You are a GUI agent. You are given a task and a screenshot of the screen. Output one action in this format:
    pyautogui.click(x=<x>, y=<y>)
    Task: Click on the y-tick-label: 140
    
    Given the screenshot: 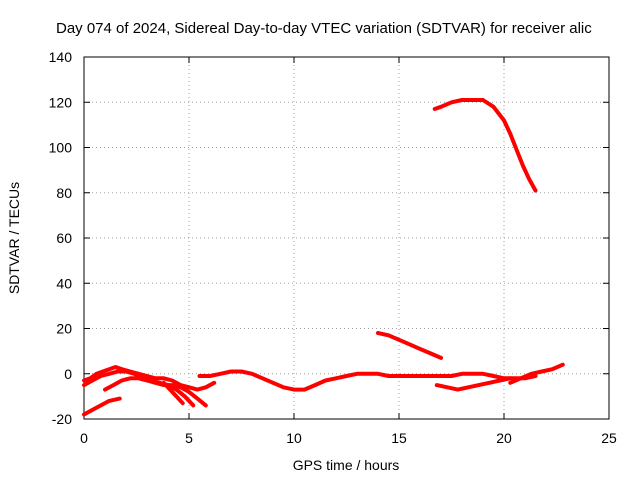 What is the action you would take?
    pyautogui.click(x=61, y=57)
    